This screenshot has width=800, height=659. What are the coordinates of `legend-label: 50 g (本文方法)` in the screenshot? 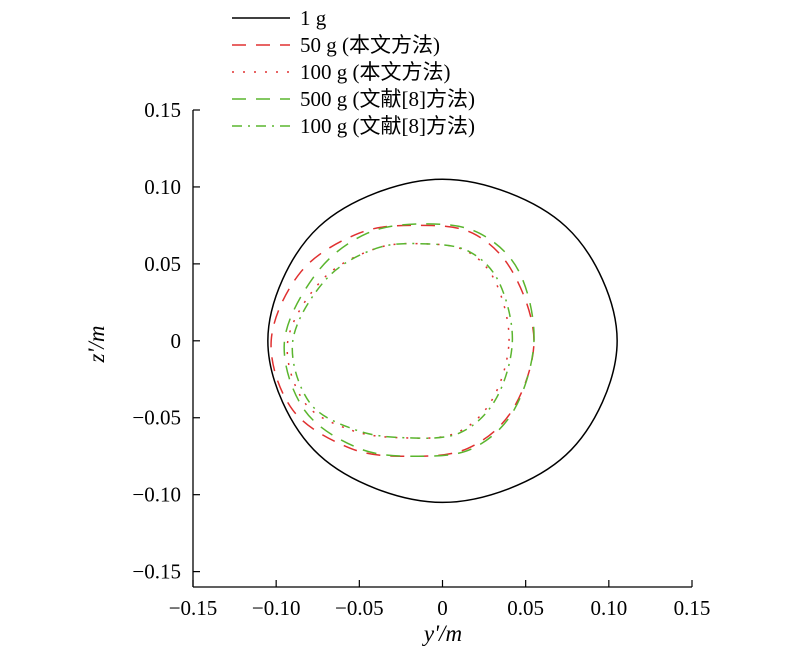 It's located at (370, 45).